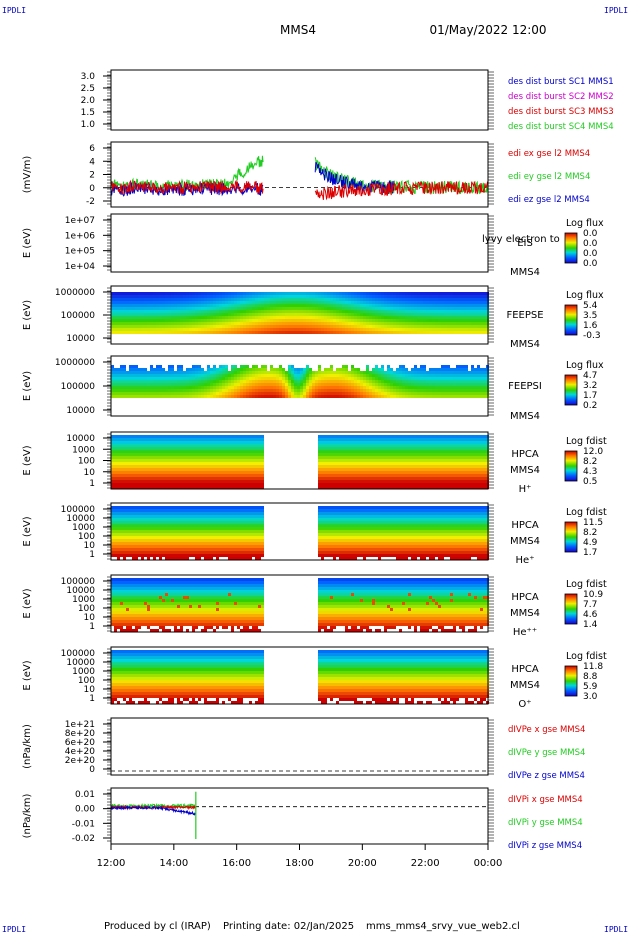 This screenshot has width=630, height=938. What do you see at coordinates (521, 239) in the screenshot?
I see `overlay-text: lyvy electron to` at bounding box center [521, 239].